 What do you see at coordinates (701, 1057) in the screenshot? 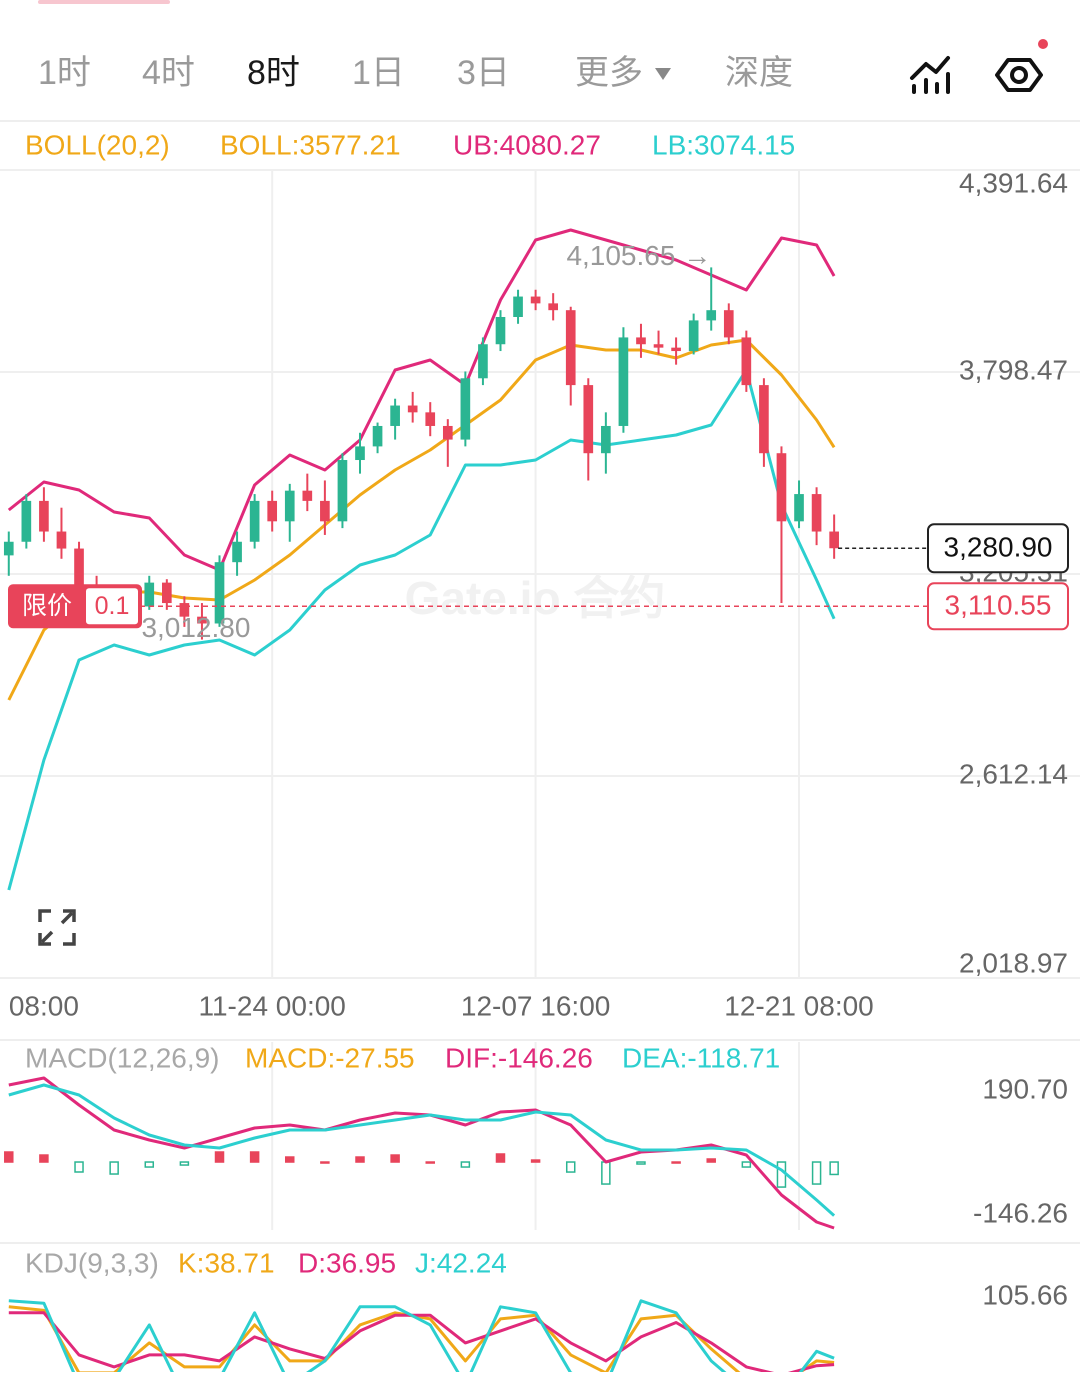
I see `legend-item: DEA:-118.71` at bounding box center [701, 1057].